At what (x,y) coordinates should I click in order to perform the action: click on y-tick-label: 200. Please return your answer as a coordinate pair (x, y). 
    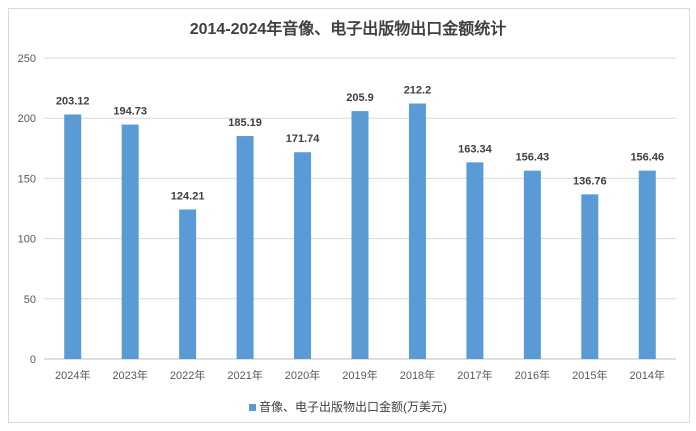
    Looking at the image, I should click on (27, 119).